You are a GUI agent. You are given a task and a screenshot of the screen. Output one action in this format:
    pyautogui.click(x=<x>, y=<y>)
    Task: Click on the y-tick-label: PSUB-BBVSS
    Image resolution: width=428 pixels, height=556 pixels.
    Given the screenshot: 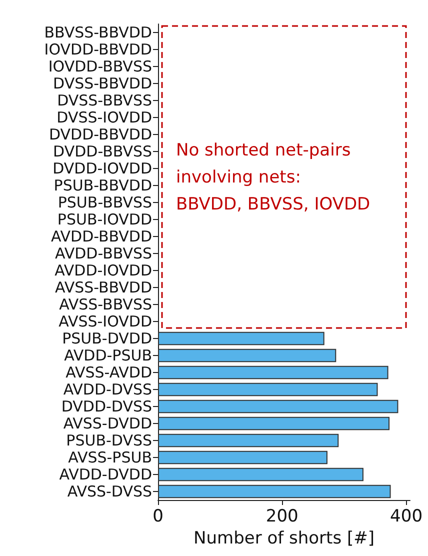 What is the action you would take?
    pyautogui.click(x=105, y=203)
    